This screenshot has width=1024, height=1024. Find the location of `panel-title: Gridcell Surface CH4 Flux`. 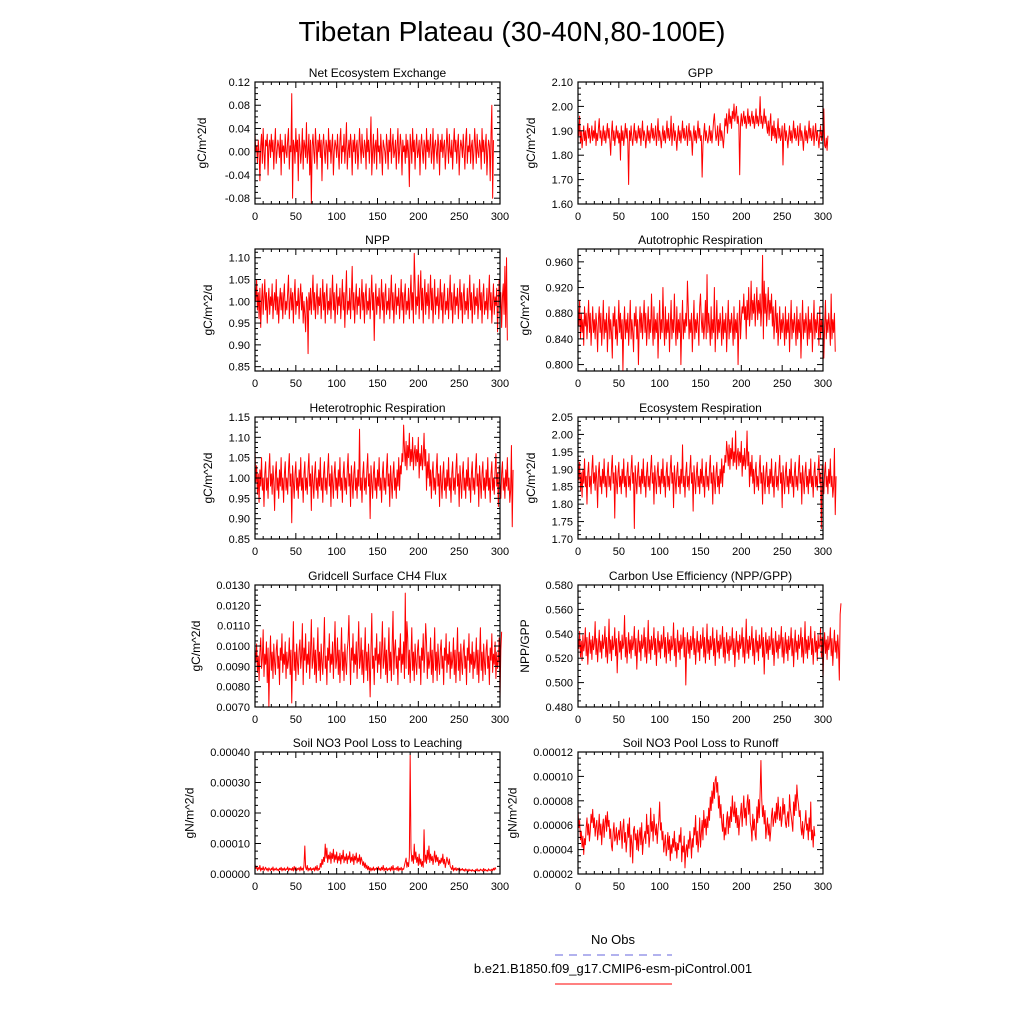

panel-title: Gridcell Surface CH4 Flux is located at coordinates (377, 576).